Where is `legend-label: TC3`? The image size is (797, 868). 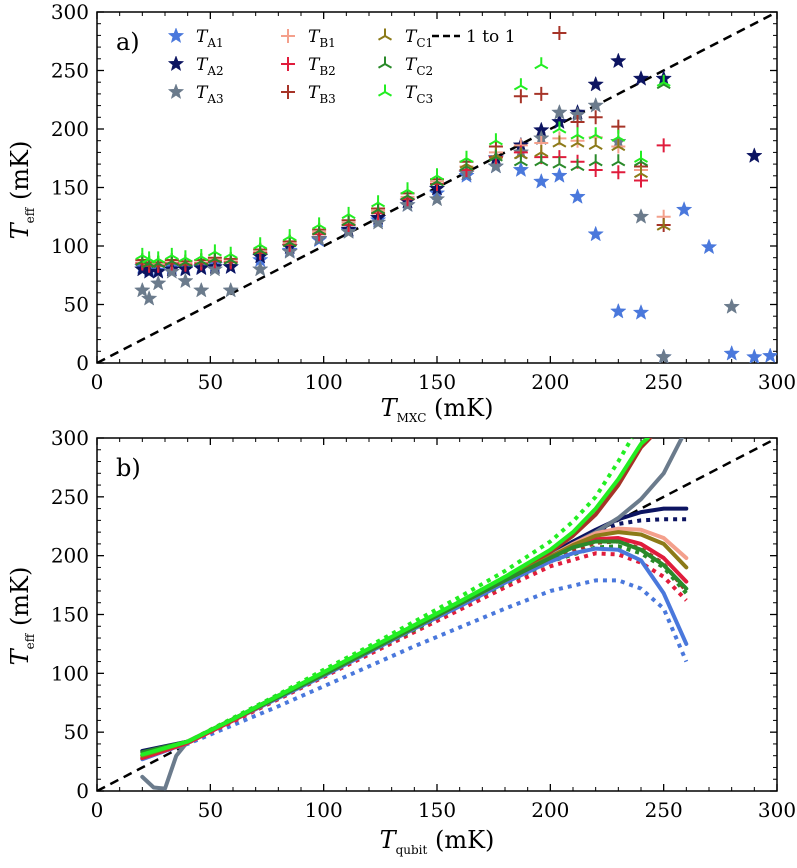
legend-label: TC3 is located at coordinates (419, 94).